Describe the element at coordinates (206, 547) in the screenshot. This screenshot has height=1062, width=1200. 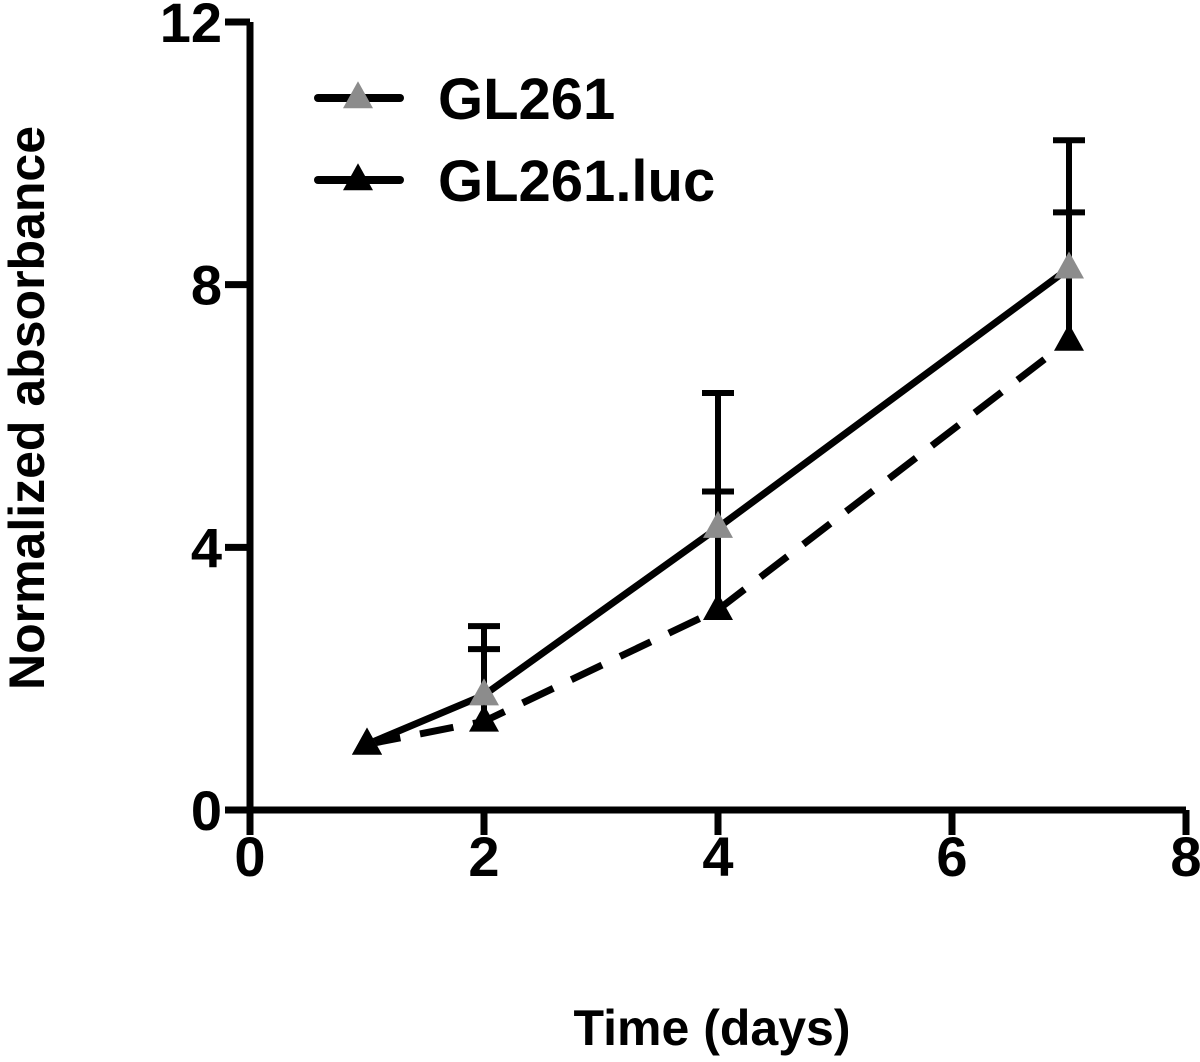
I see `y-tick-label: 4` at that location.